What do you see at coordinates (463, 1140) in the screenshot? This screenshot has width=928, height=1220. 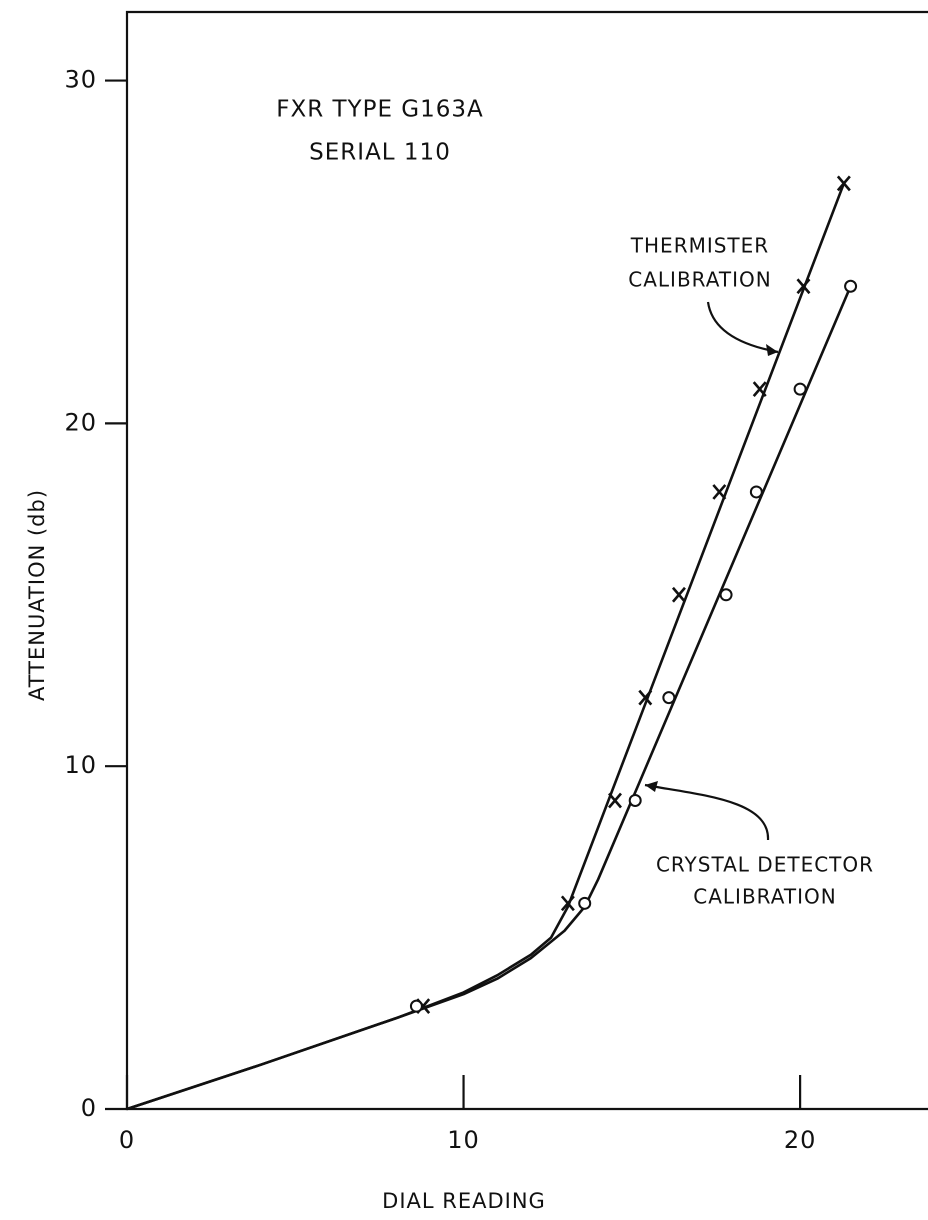 I see `x-tick-label: 10` at bounding box center [463, 1140].